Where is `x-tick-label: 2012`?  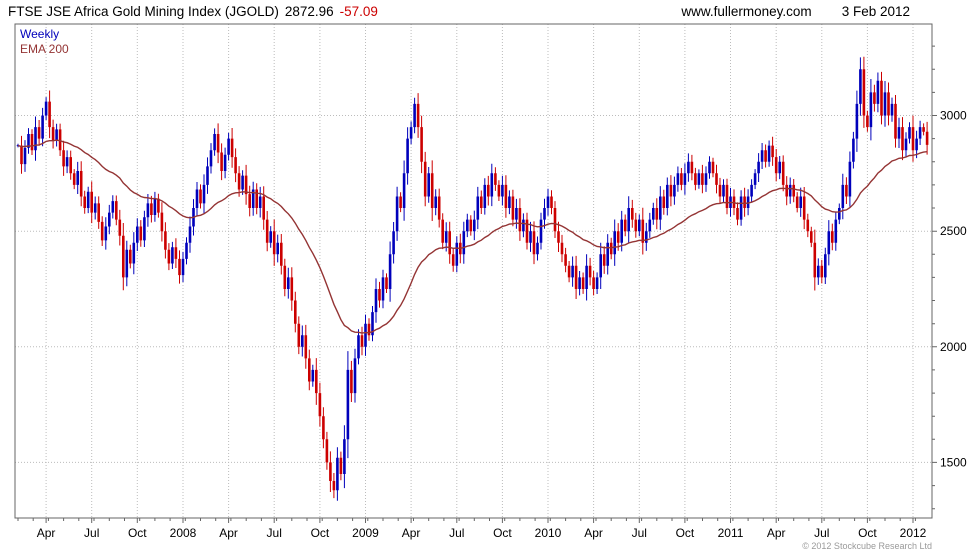
x-tick-label: 2012 is located at coordinates (913, 533).